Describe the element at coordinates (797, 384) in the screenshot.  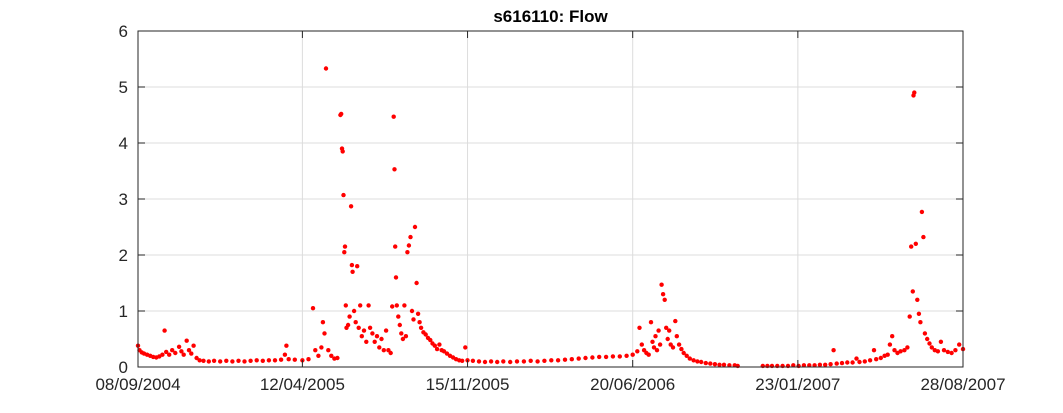
I see `x-tick-label: 23/01/2007` at that location.